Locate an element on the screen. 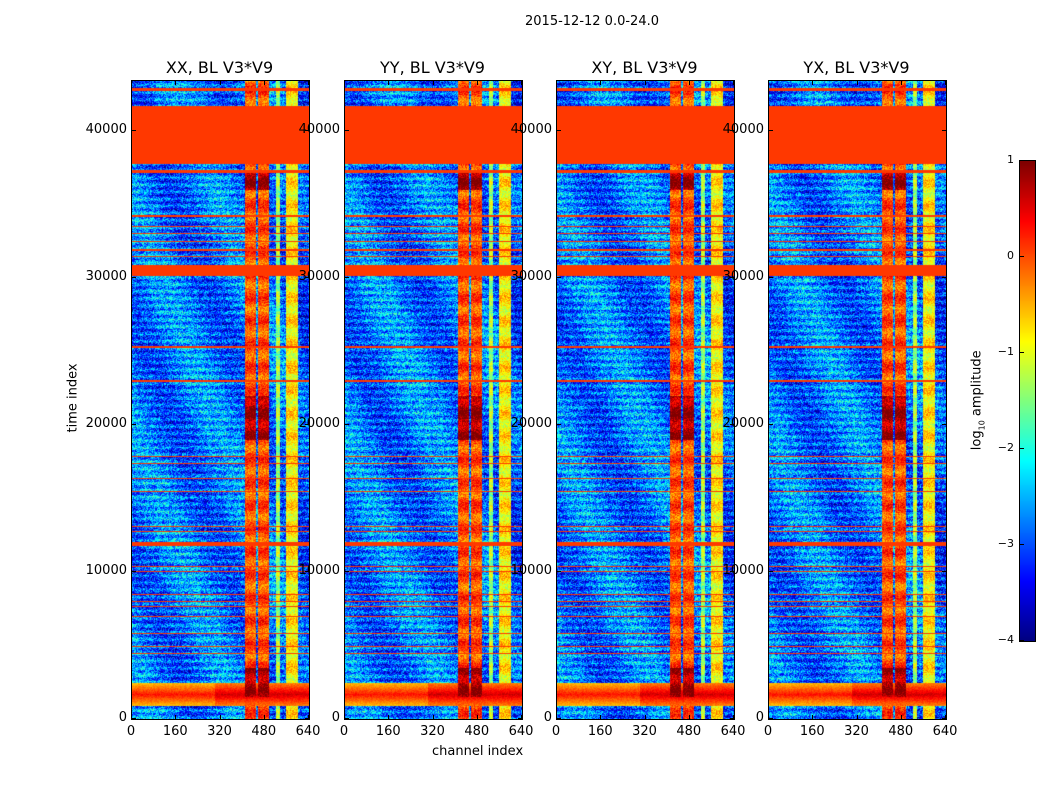  colorbar is located at coordinates (1027, 401).